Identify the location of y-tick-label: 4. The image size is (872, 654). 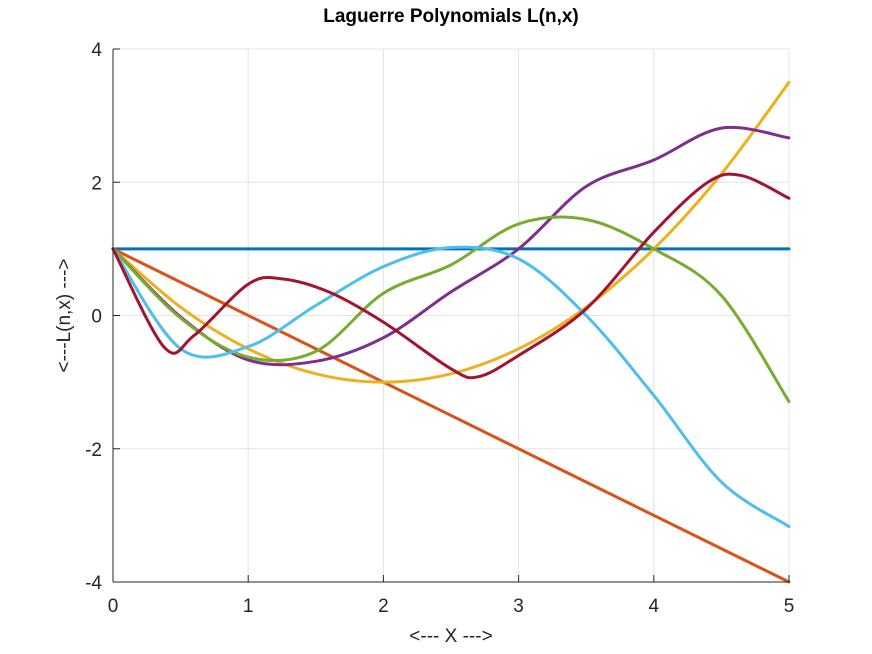
(96, 50).